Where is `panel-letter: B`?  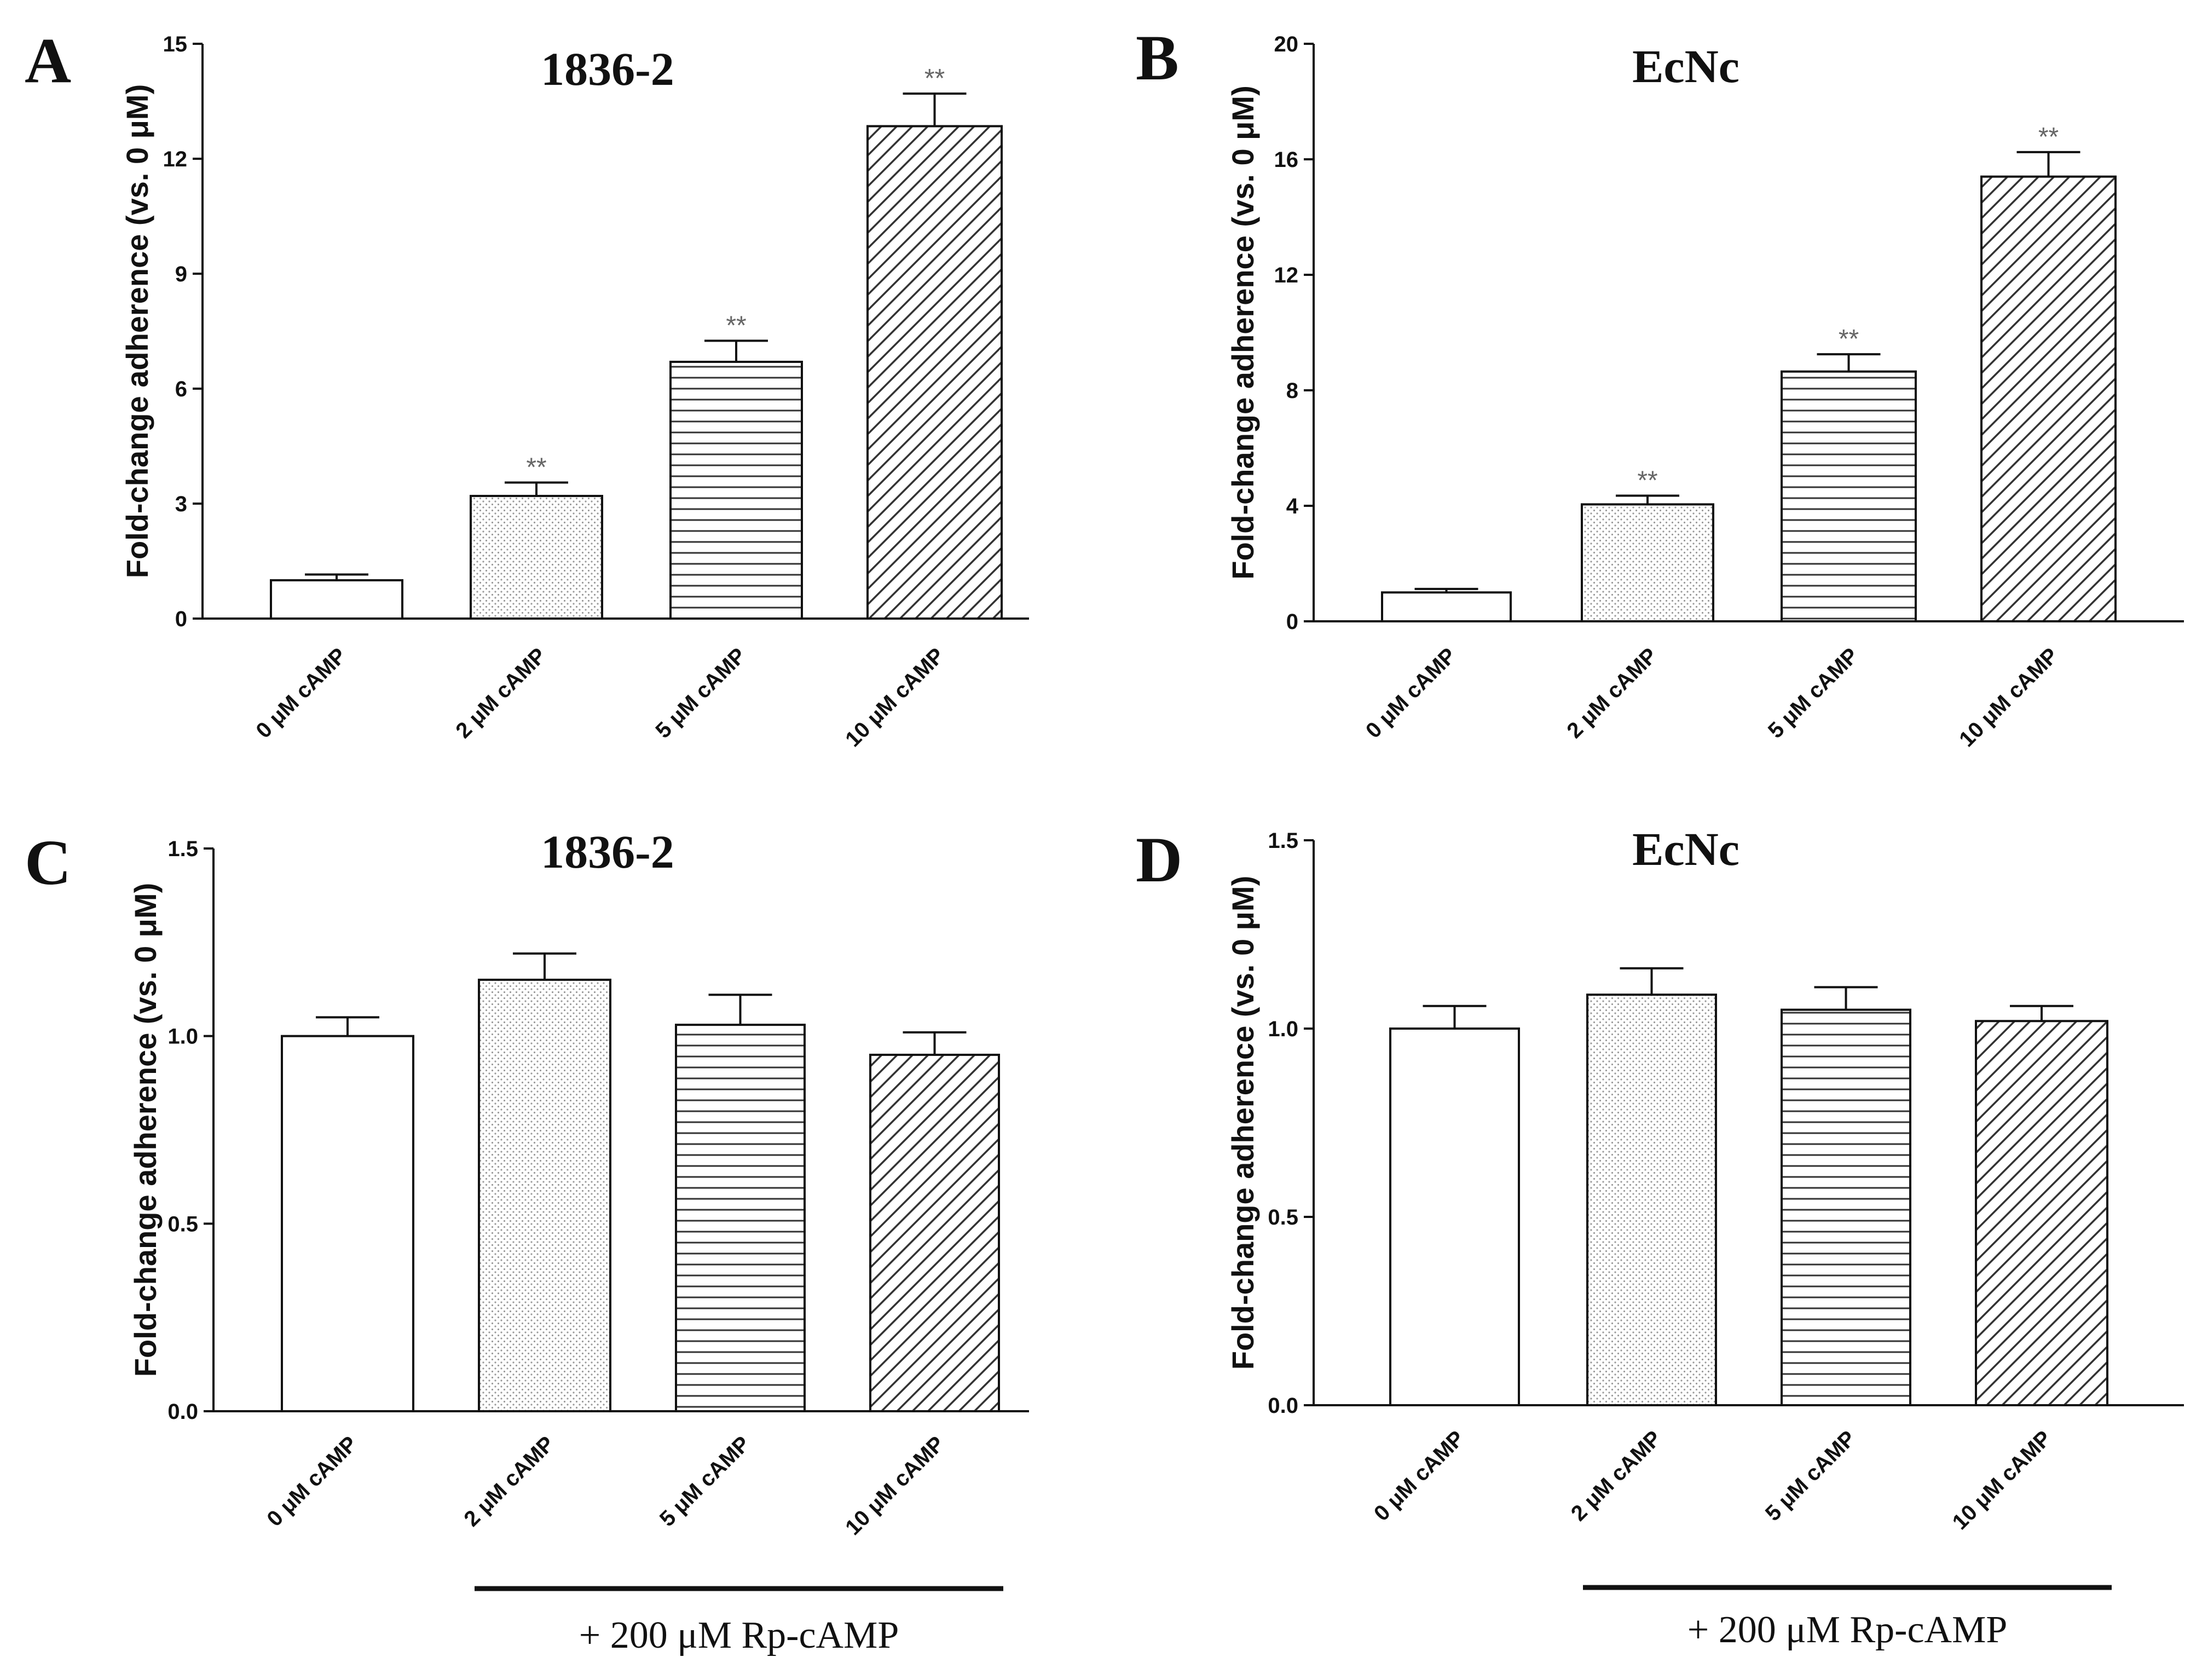
panel-letter: B is located at coordinates (1157, 58).